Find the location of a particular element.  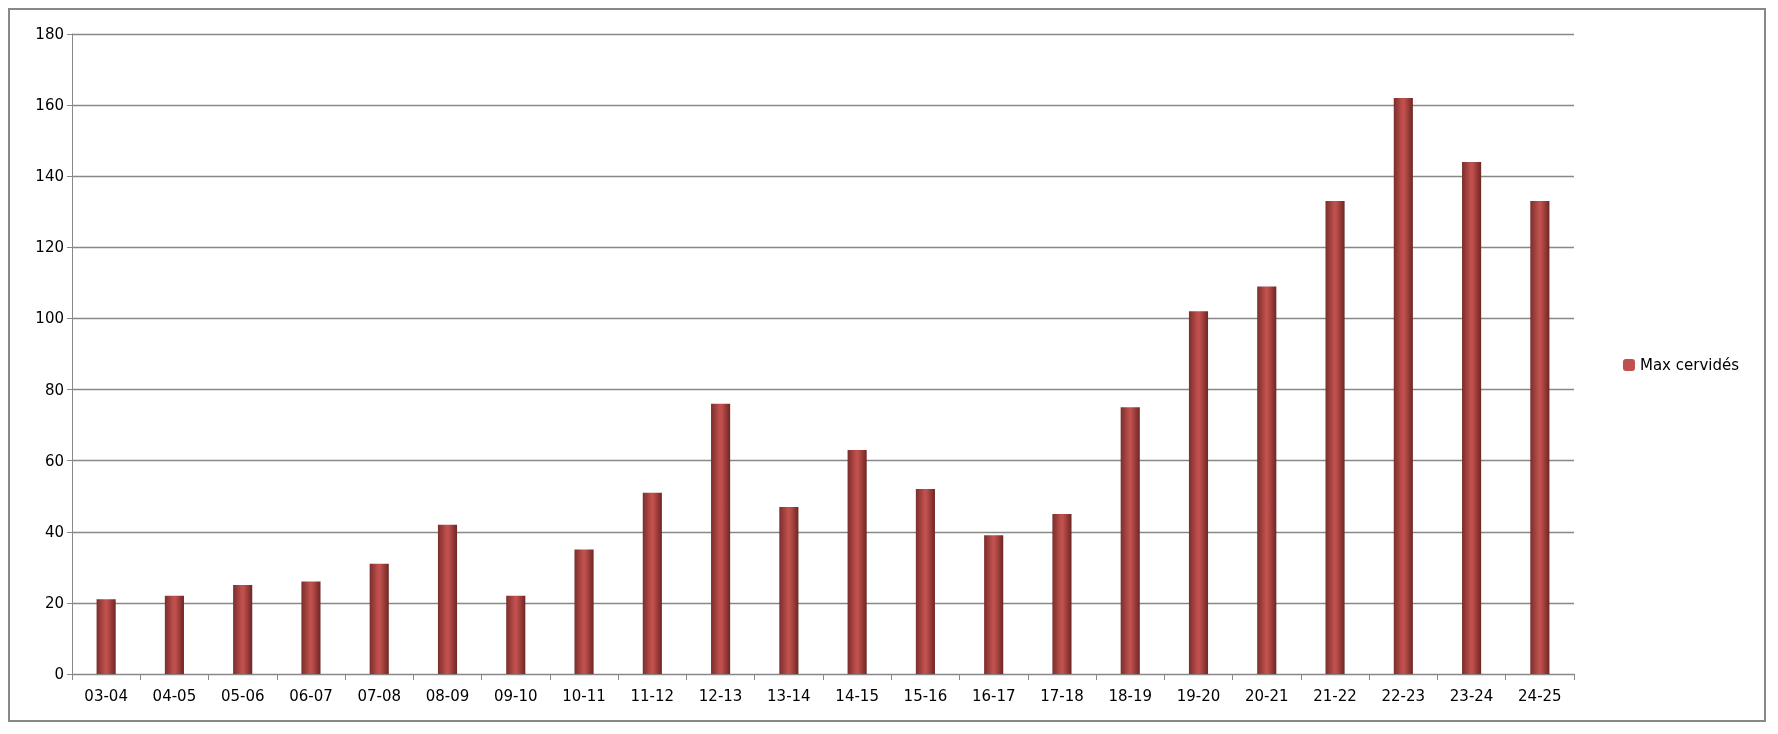

x-tick-label: 18-19 is located at coordinates (1130, 695).